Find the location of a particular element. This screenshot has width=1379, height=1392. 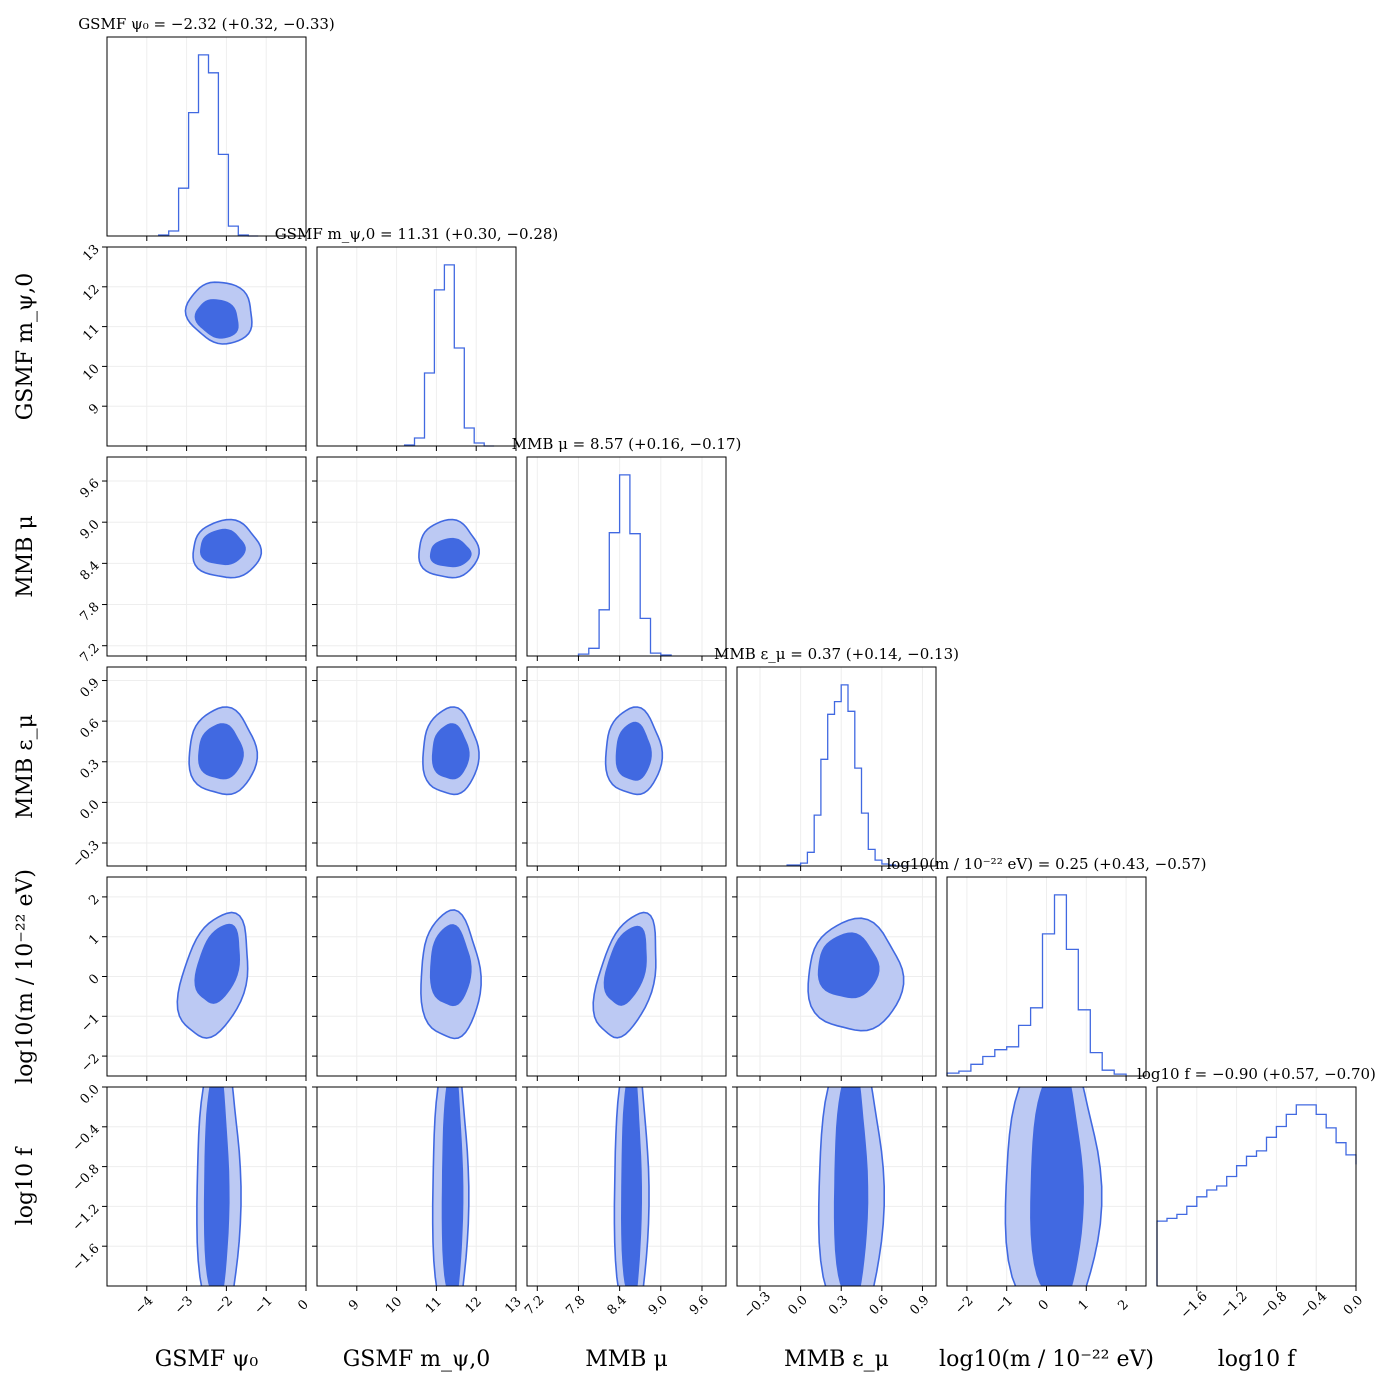

x-tick-label-logf: 0.0 is located at coordinates (1353, 1305).